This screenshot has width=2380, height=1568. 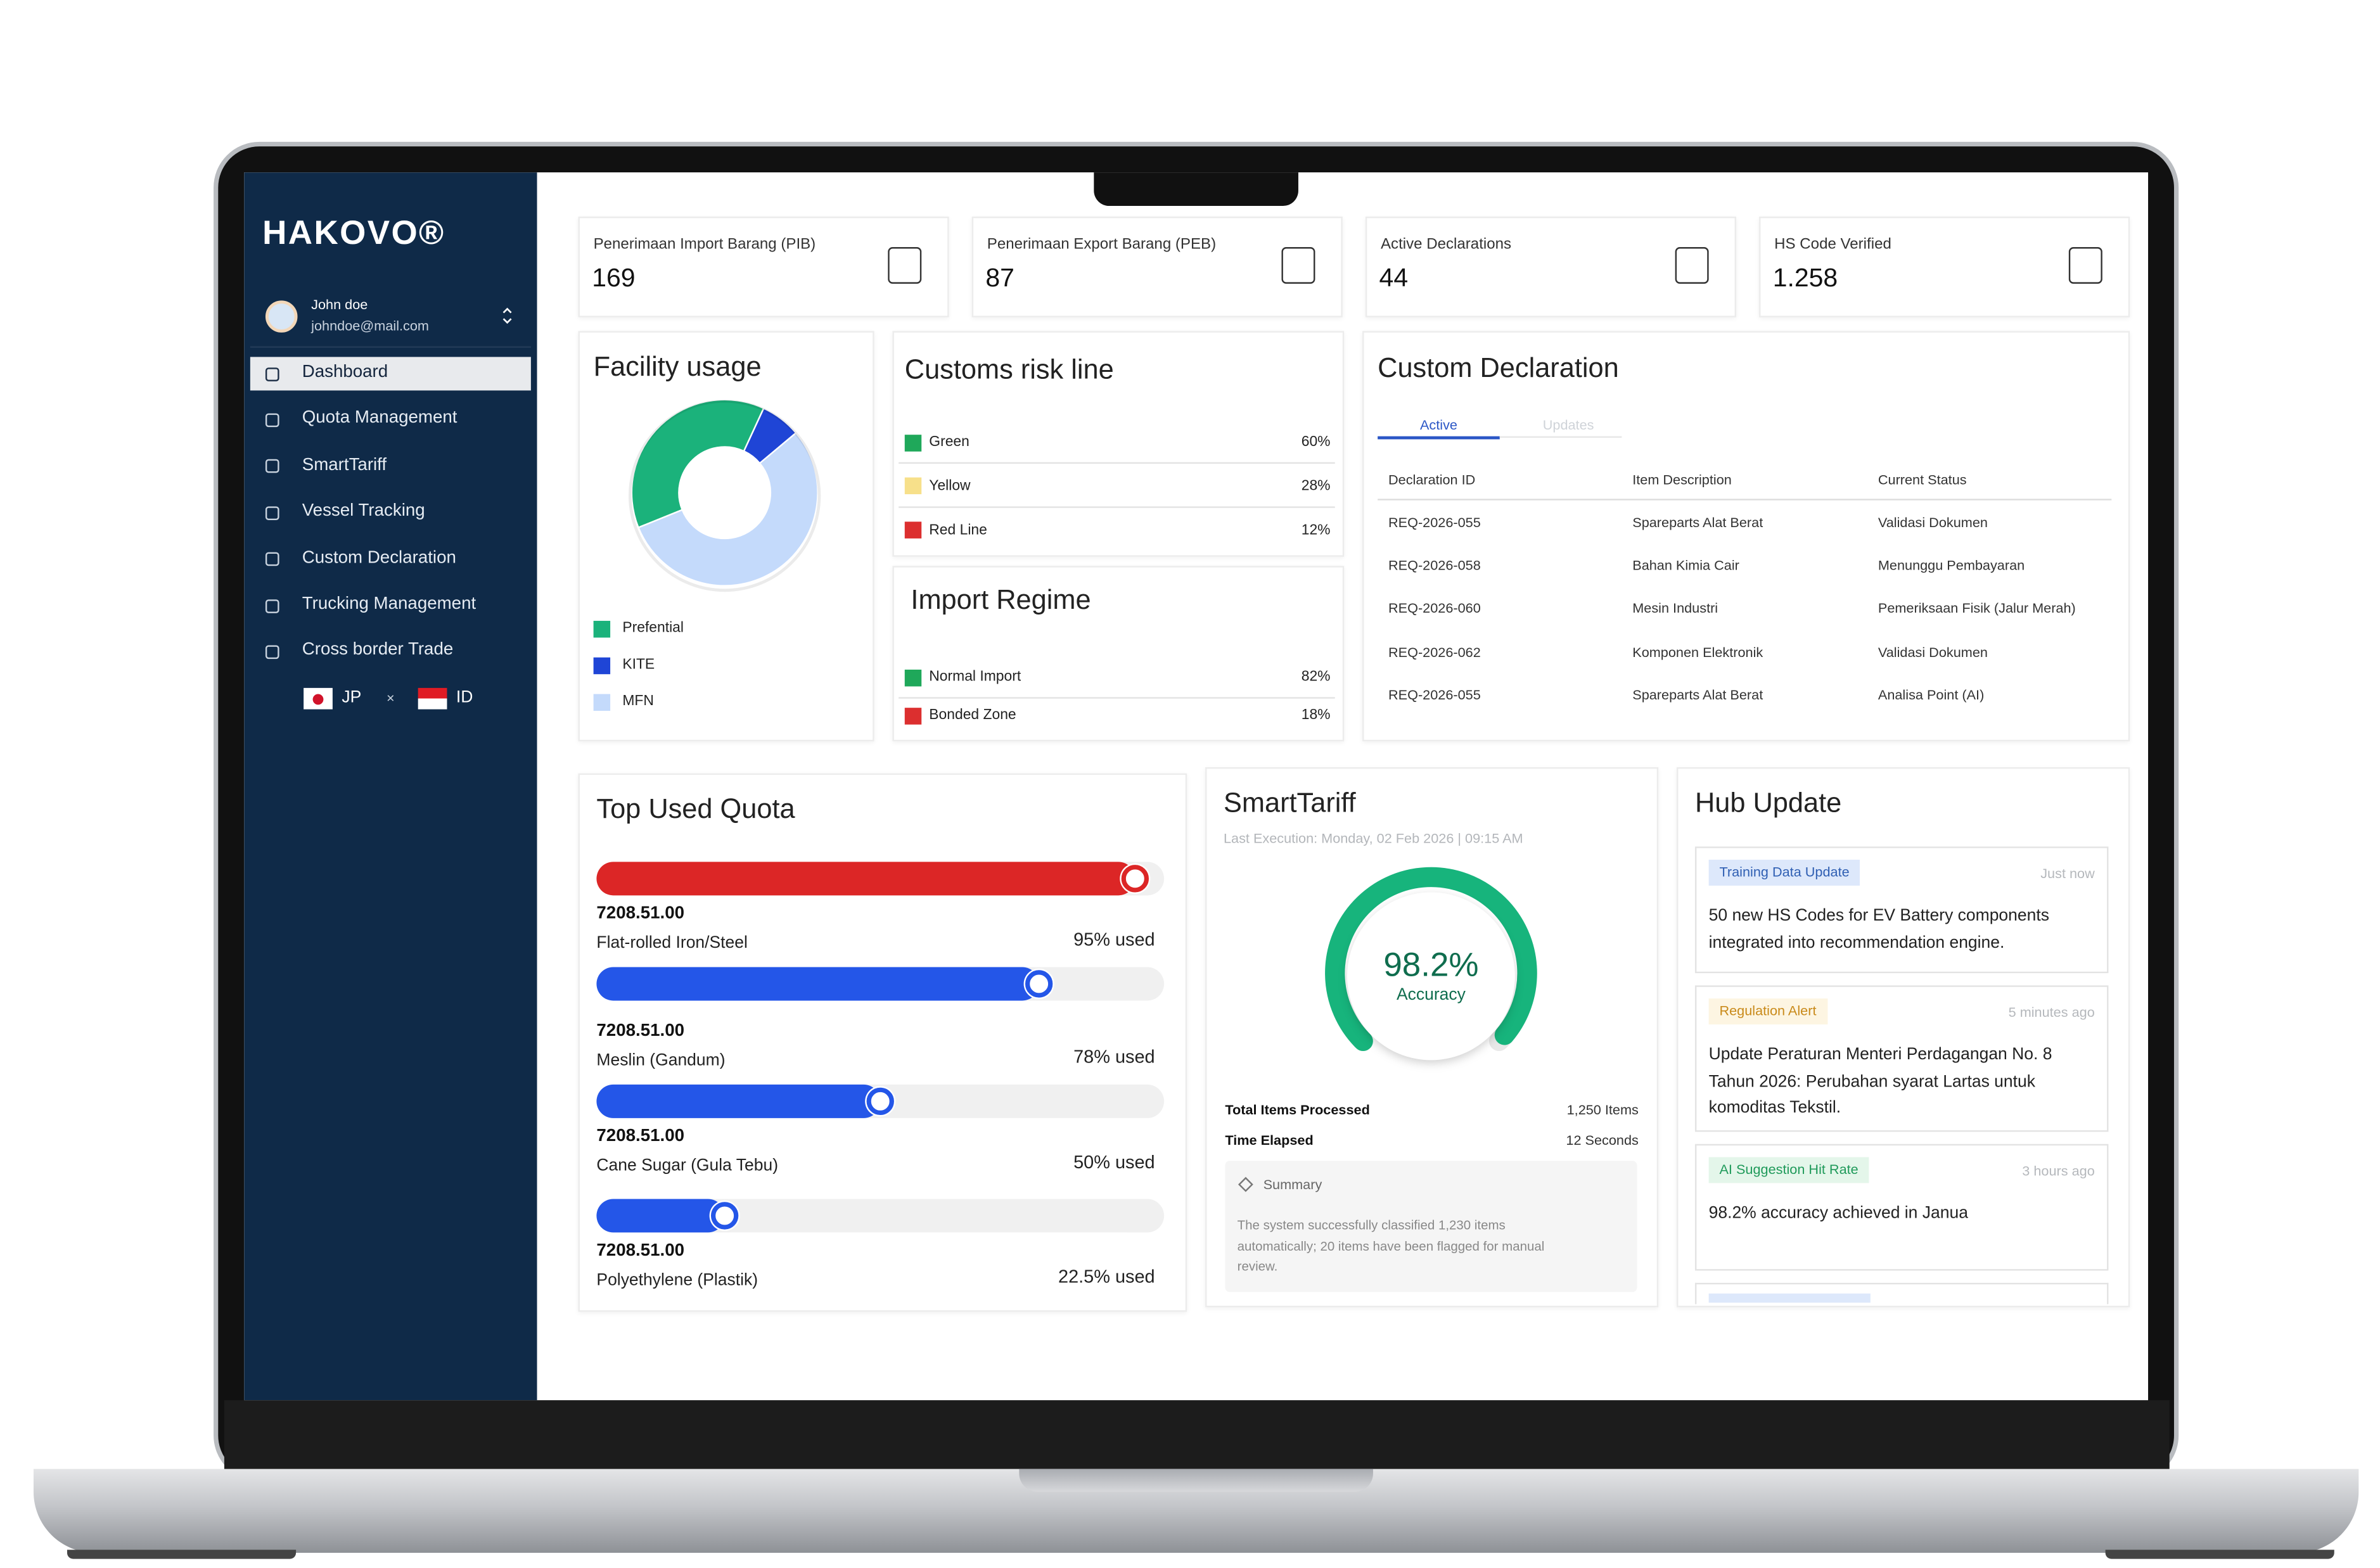 I want to click on stat-label: Penerimaan Export Barang (PEB), so click(x=1102, y=244).